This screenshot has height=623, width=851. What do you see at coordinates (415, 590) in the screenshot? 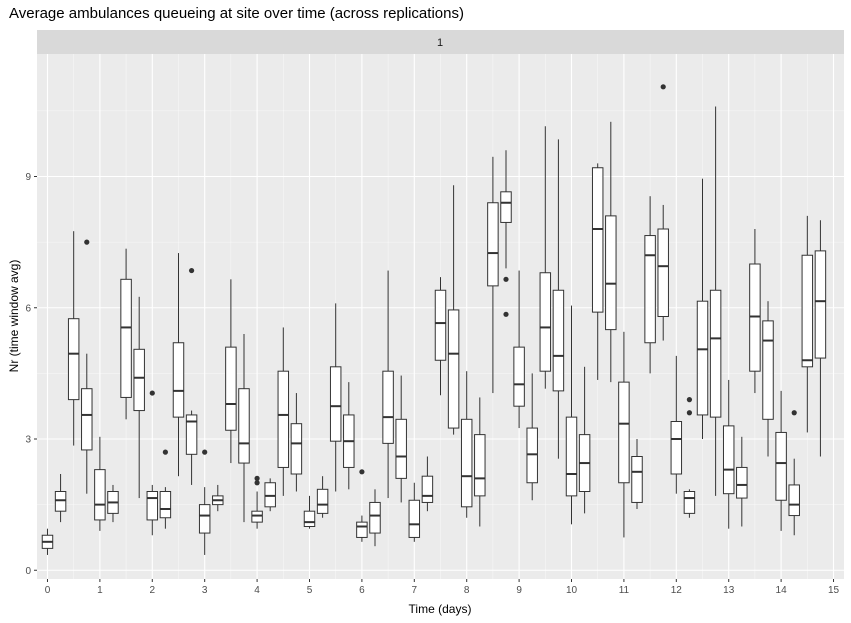
I see `x-tick-label: 7` at bounding box center [415, 590].